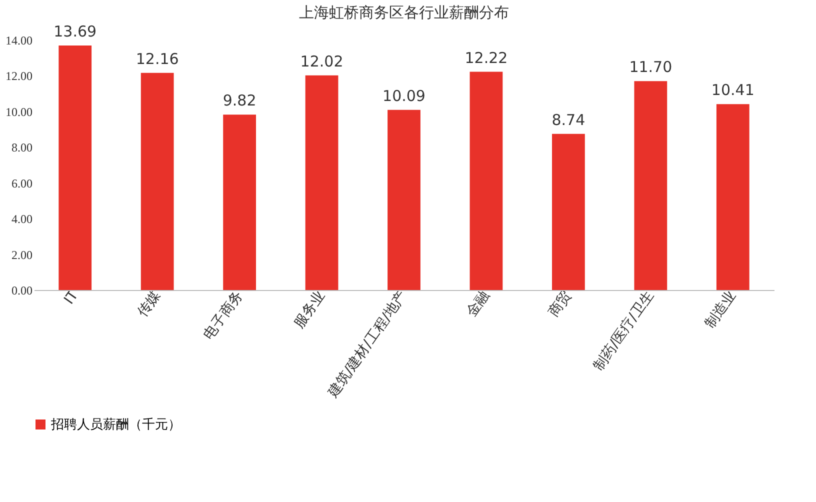 Image resolution: width=816 pixels, height=502 pixels. I want to click on y-tick-label: 14.00, so click(19, 41).